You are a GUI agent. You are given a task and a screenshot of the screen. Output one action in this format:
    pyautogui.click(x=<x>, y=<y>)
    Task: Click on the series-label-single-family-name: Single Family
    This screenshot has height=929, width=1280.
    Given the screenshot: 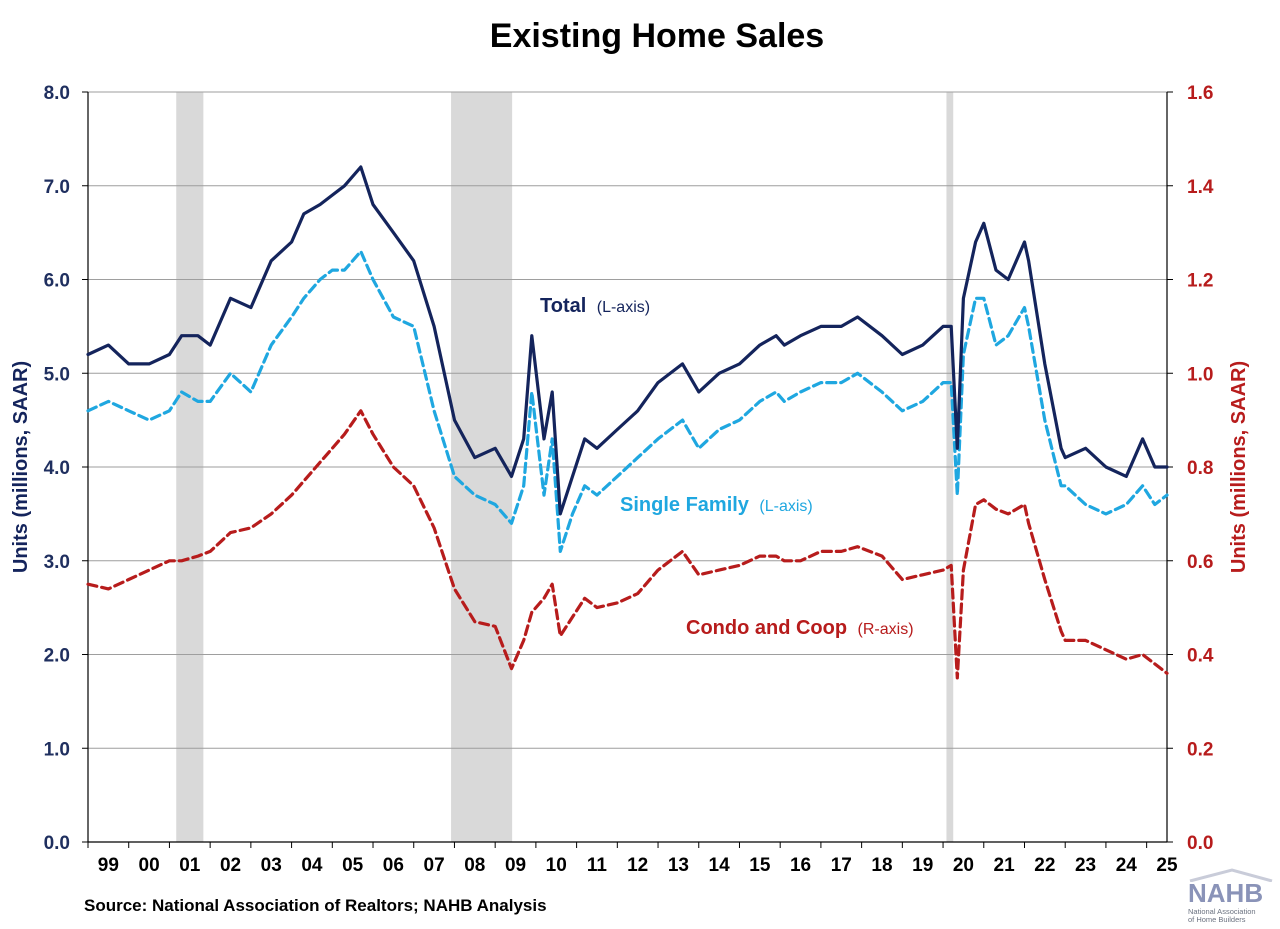 What is the action you would take?
    pyautogui.click(x=685, y=505)
    